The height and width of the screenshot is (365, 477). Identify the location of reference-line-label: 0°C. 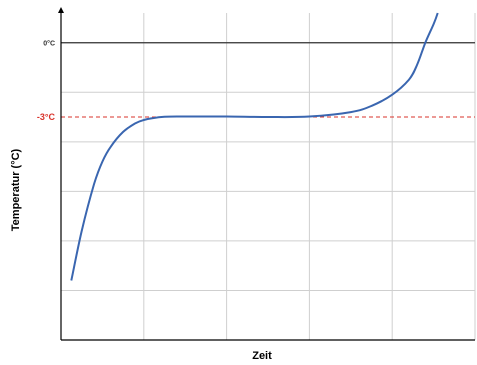
(49, 44).